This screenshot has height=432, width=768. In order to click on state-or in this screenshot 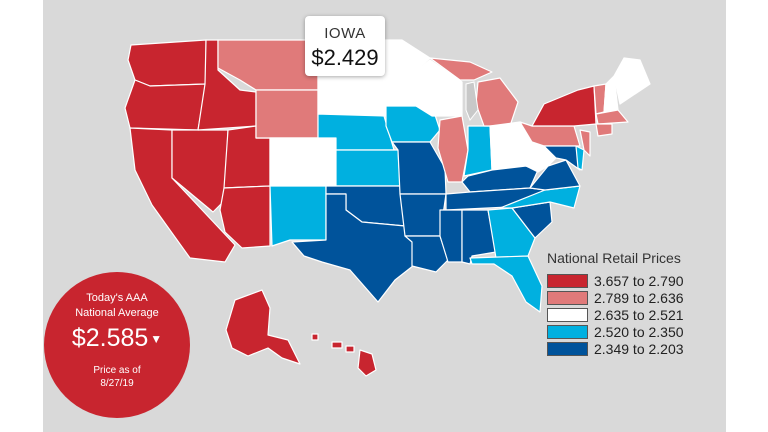, I will do `click(165, 105)`.